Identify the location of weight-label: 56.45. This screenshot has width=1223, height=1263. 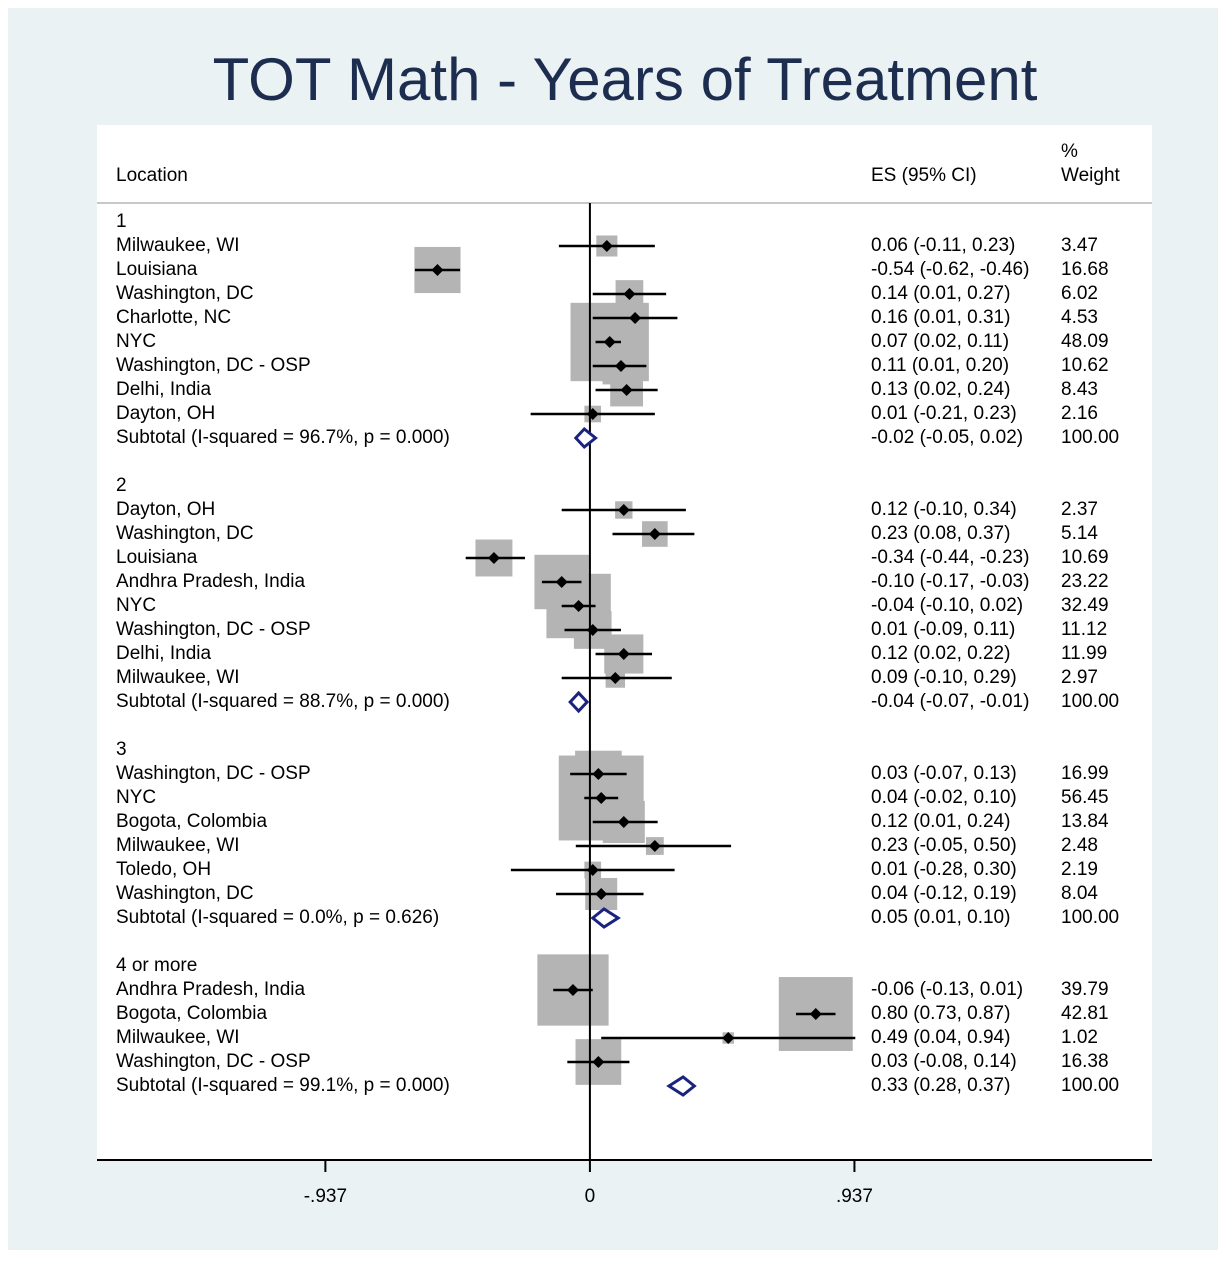
(1085, 797).